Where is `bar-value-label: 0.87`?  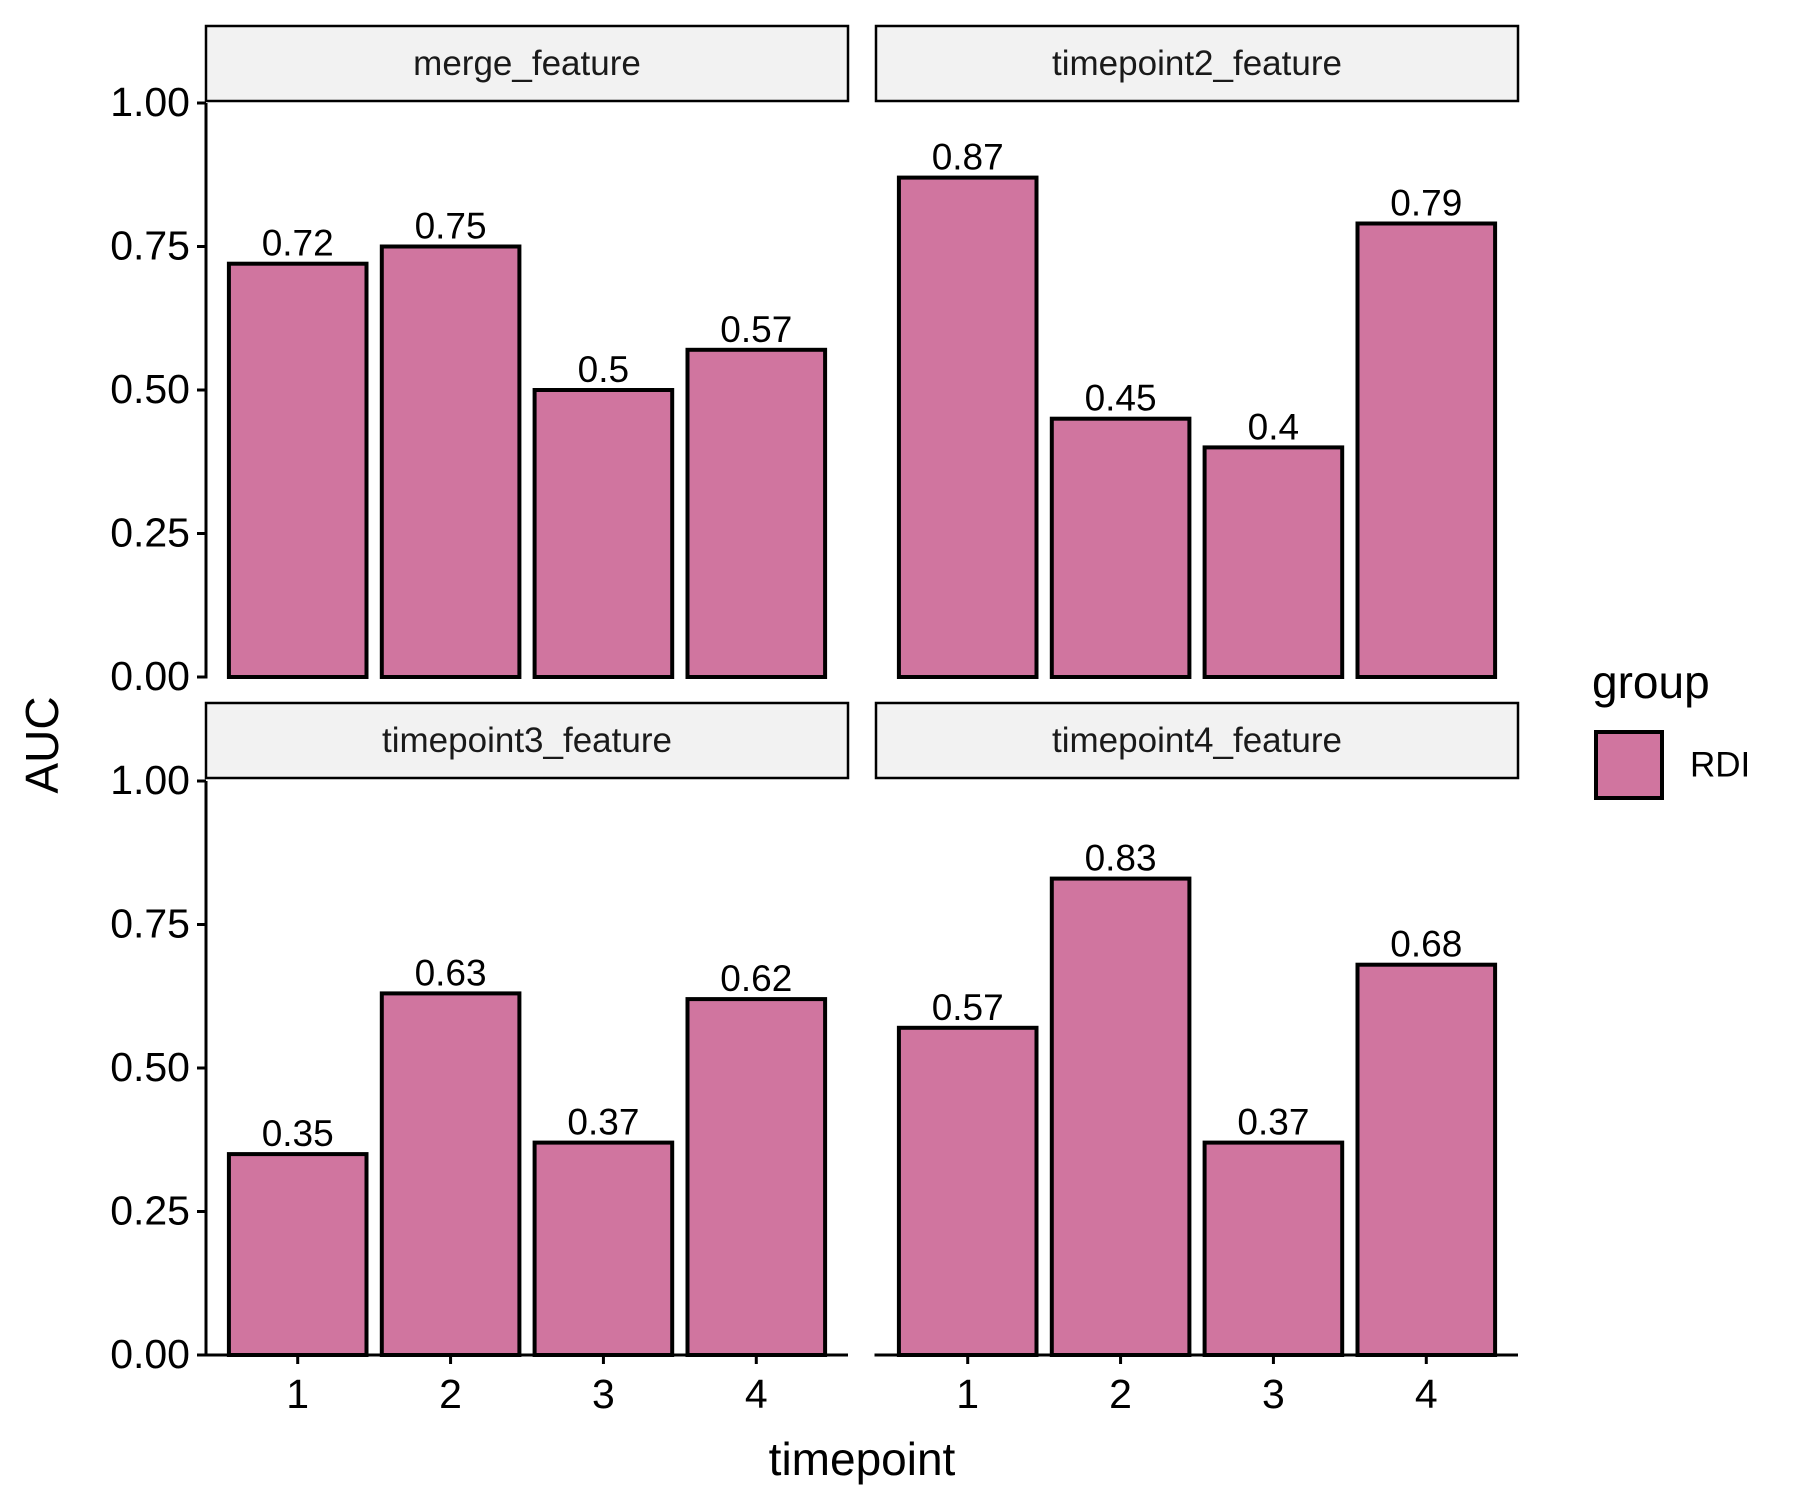 bar-value-label: 0.87 is located at coordinates (968, 157).